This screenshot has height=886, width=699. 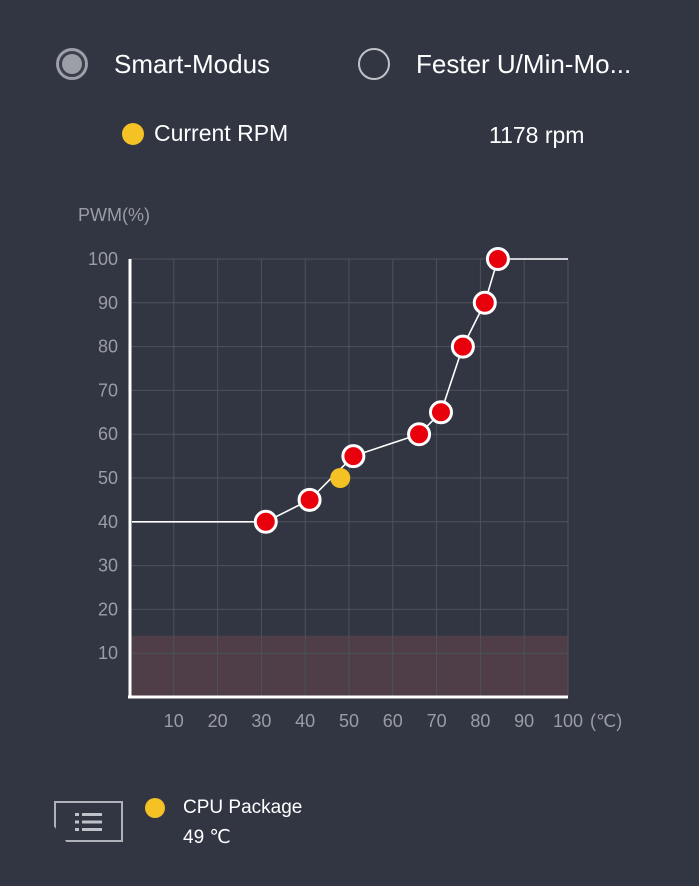 What do you see at coordinates (103, 259) in the screenshot?
I see `y-tick-label: 100` at bounding box center [103, 259].